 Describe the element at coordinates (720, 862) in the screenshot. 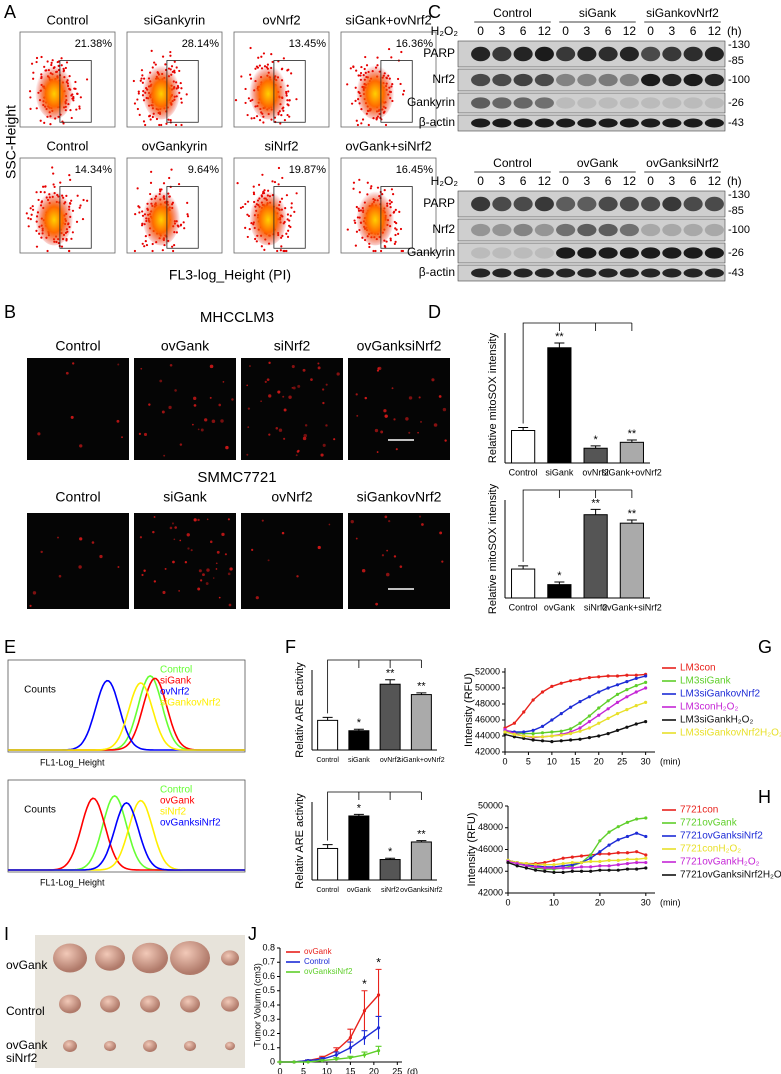

I see `legend-label: 7721ovGankH₂O₂` at that location.